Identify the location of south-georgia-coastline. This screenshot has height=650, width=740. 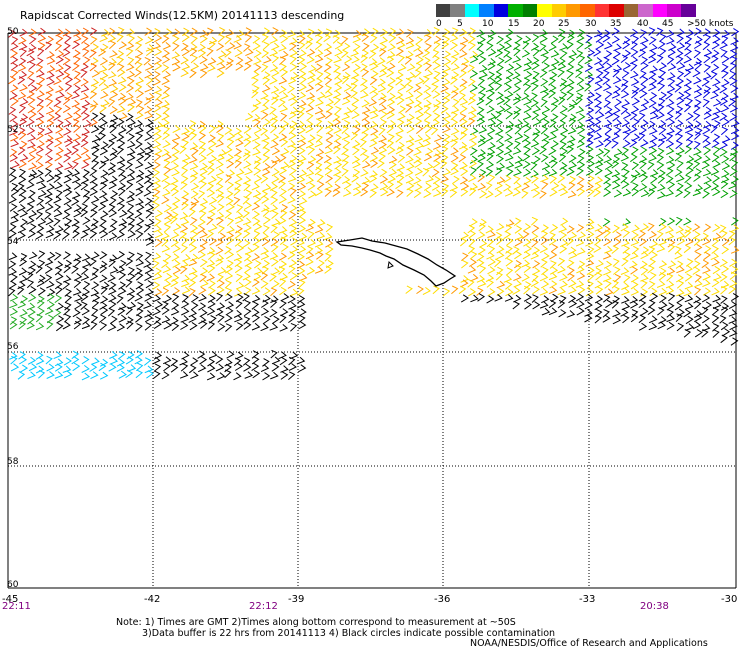
(396, 262).